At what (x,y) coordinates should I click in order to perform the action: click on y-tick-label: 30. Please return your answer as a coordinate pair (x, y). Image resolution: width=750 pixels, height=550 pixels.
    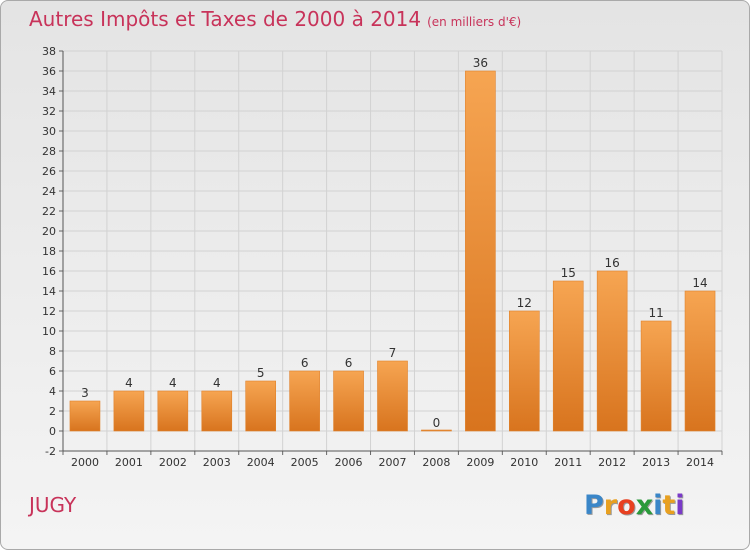
    Looking at the image, I should click on (49, 131).